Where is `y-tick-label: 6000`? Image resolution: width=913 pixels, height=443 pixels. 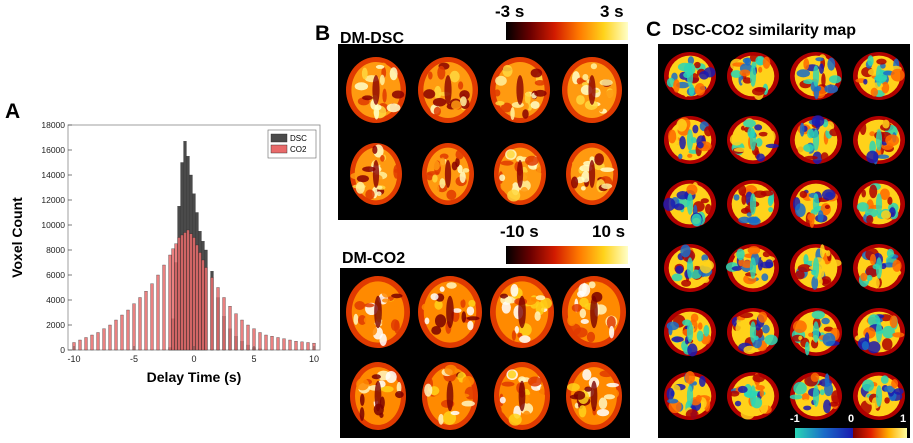
y-tick-label: 6000 is located at coordinates (55, 275).